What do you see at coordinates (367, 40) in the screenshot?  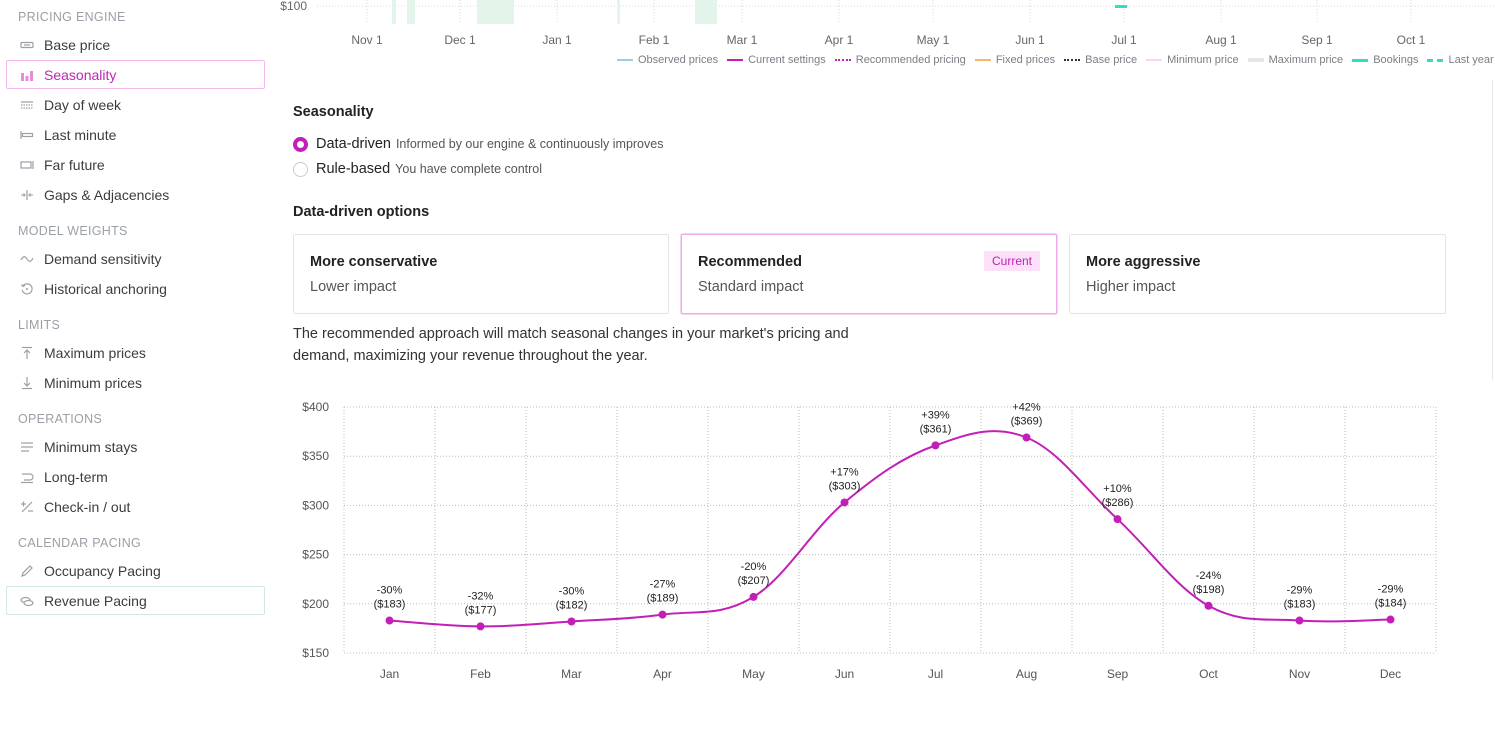 I see `top-chart-x-tick: Nov 1` at bounding box center [367, 40].